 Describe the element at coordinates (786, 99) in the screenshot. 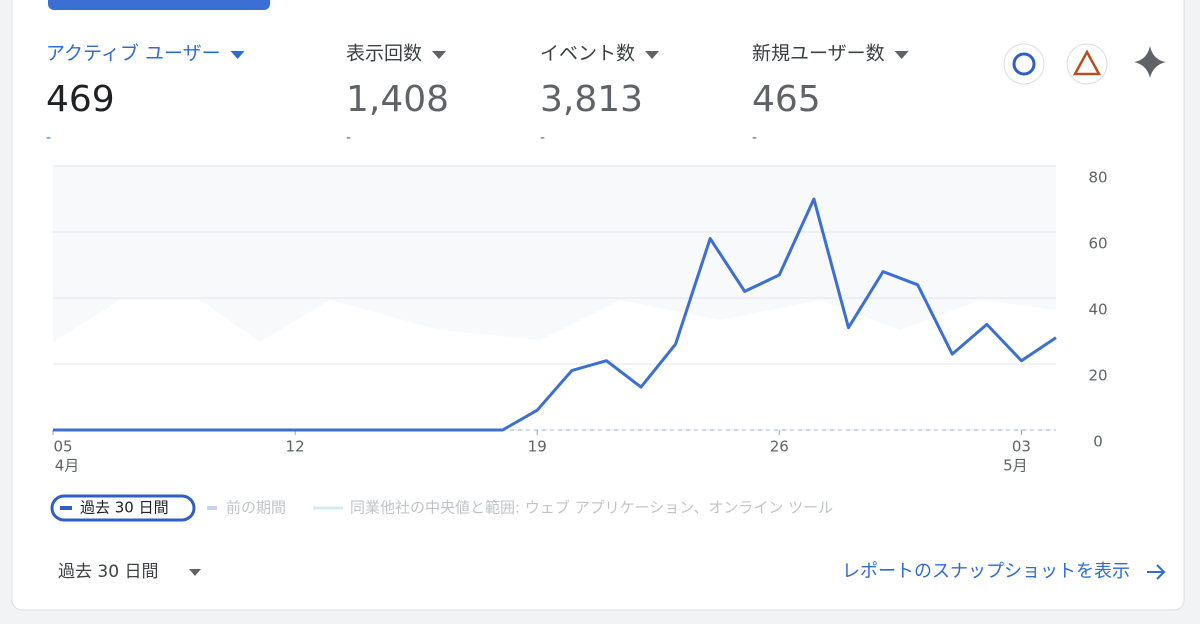

I see `metric-value: 465` at that location.